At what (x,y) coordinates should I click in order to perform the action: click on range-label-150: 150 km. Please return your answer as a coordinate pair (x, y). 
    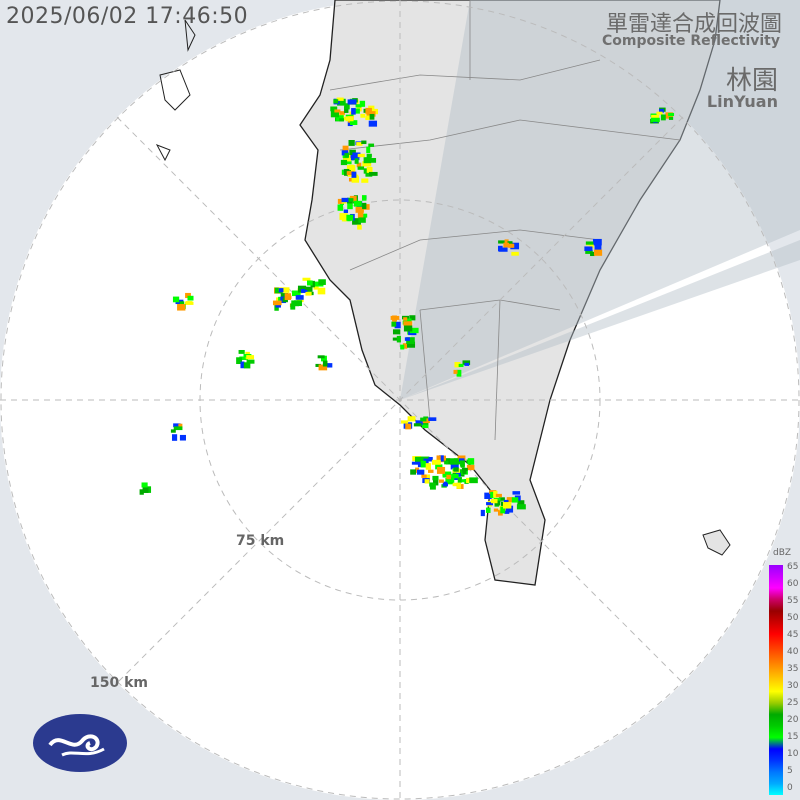
    Looking at the image, I should click on (119, 683).